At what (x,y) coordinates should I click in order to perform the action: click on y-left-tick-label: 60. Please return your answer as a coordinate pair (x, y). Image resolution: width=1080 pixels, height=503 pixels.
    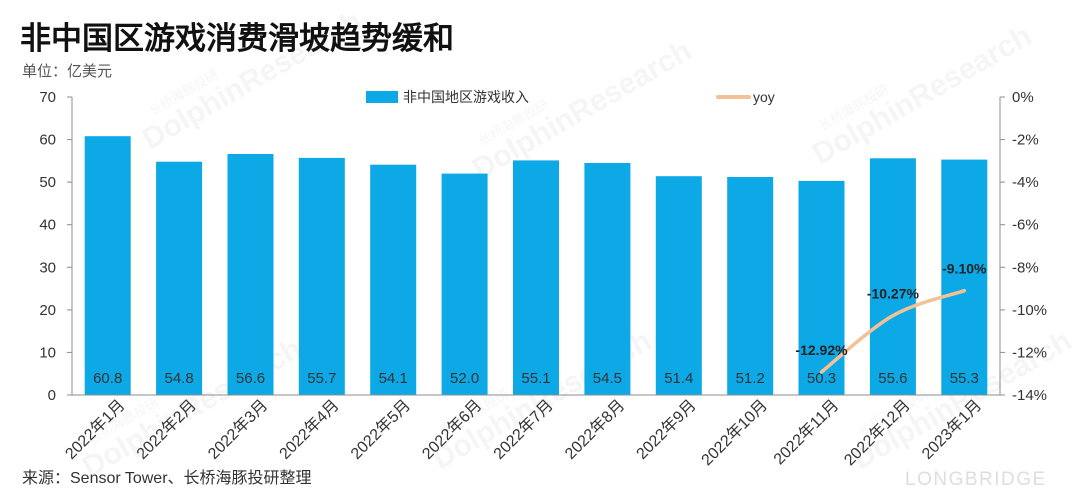
    Looking at the image, I should click on (47, 140).